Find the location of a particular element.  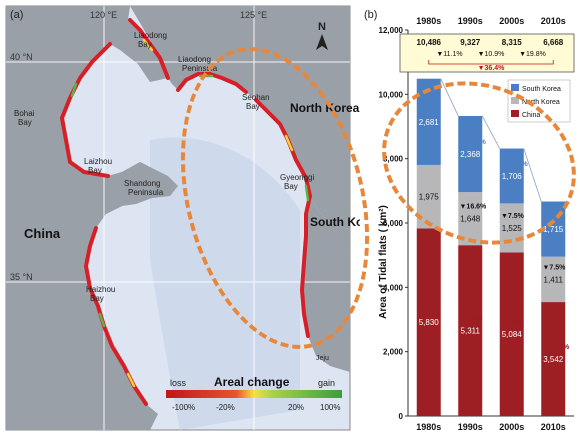

change-label-north-korea: ▼16.6% is located at coordinates (474, 207).